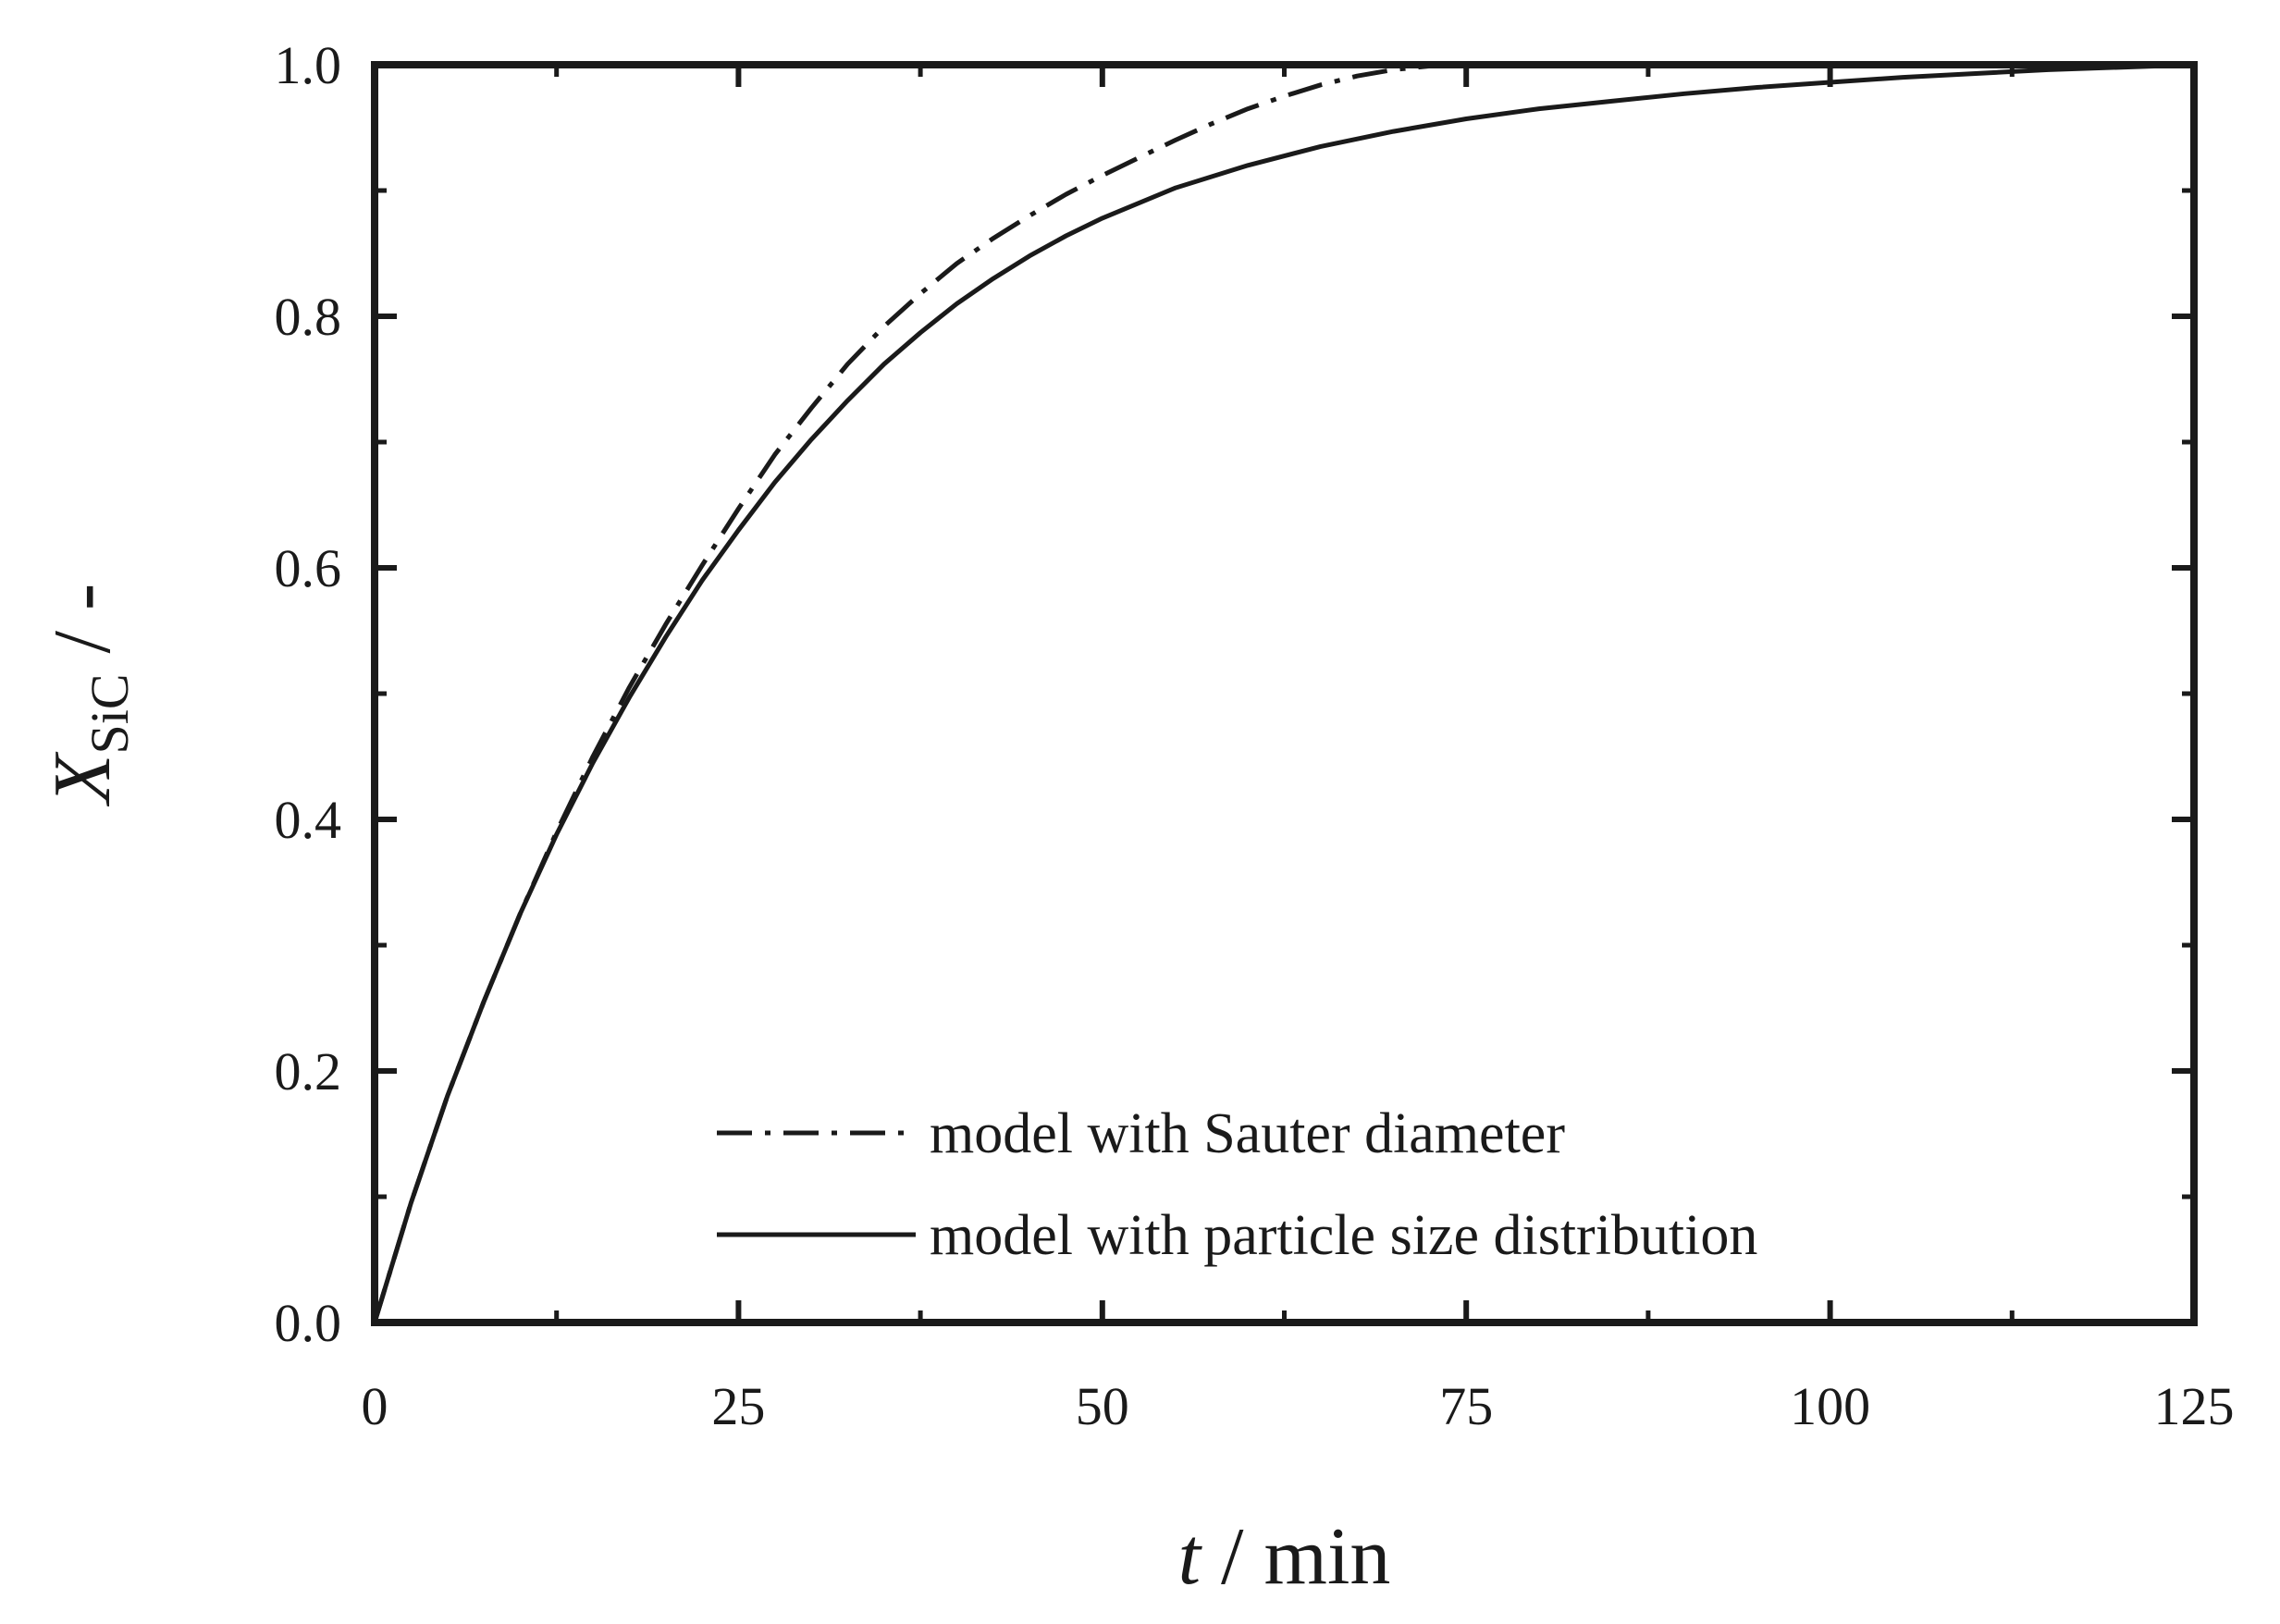  I want to click on y-tick-label: 0.8, so click(309, 317).